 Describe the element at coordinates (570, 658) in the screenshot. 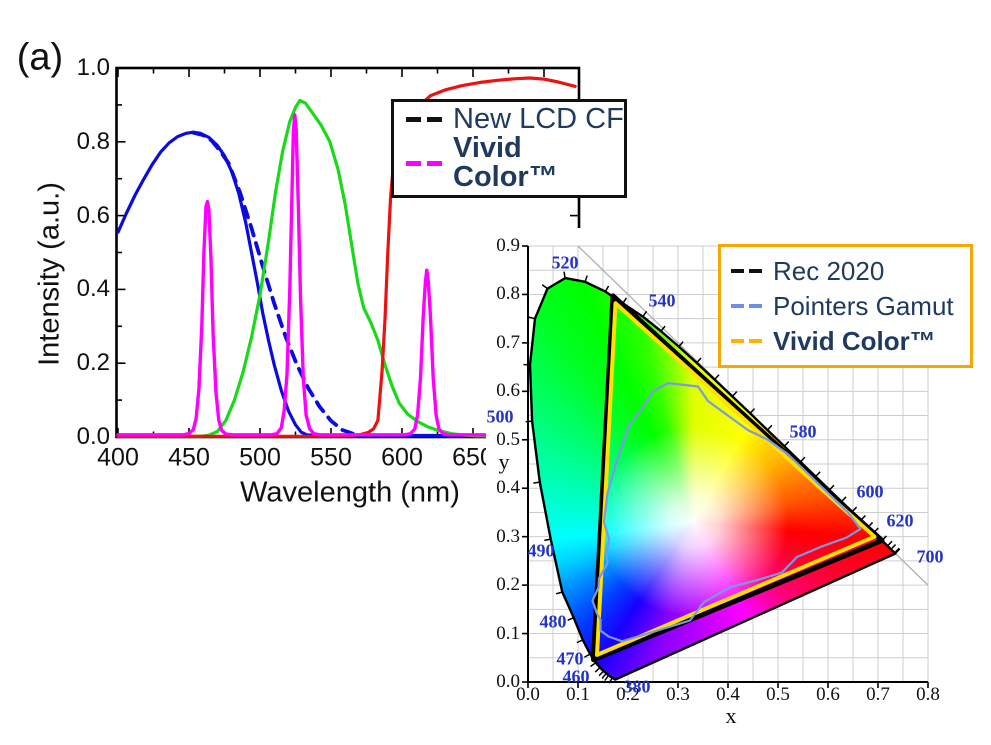

I see `cie-wavelength-label: 470` at that location.